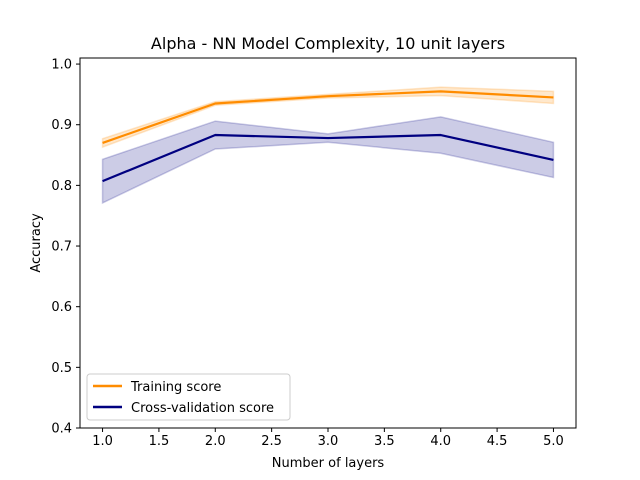 The height and width of the screenshot is (480, 640). I want to click on x-axis-ticks: 1.0 1.5 2.0 2.5 3.0 3.5 4.0 4.5 5.0, so click(328, 438).